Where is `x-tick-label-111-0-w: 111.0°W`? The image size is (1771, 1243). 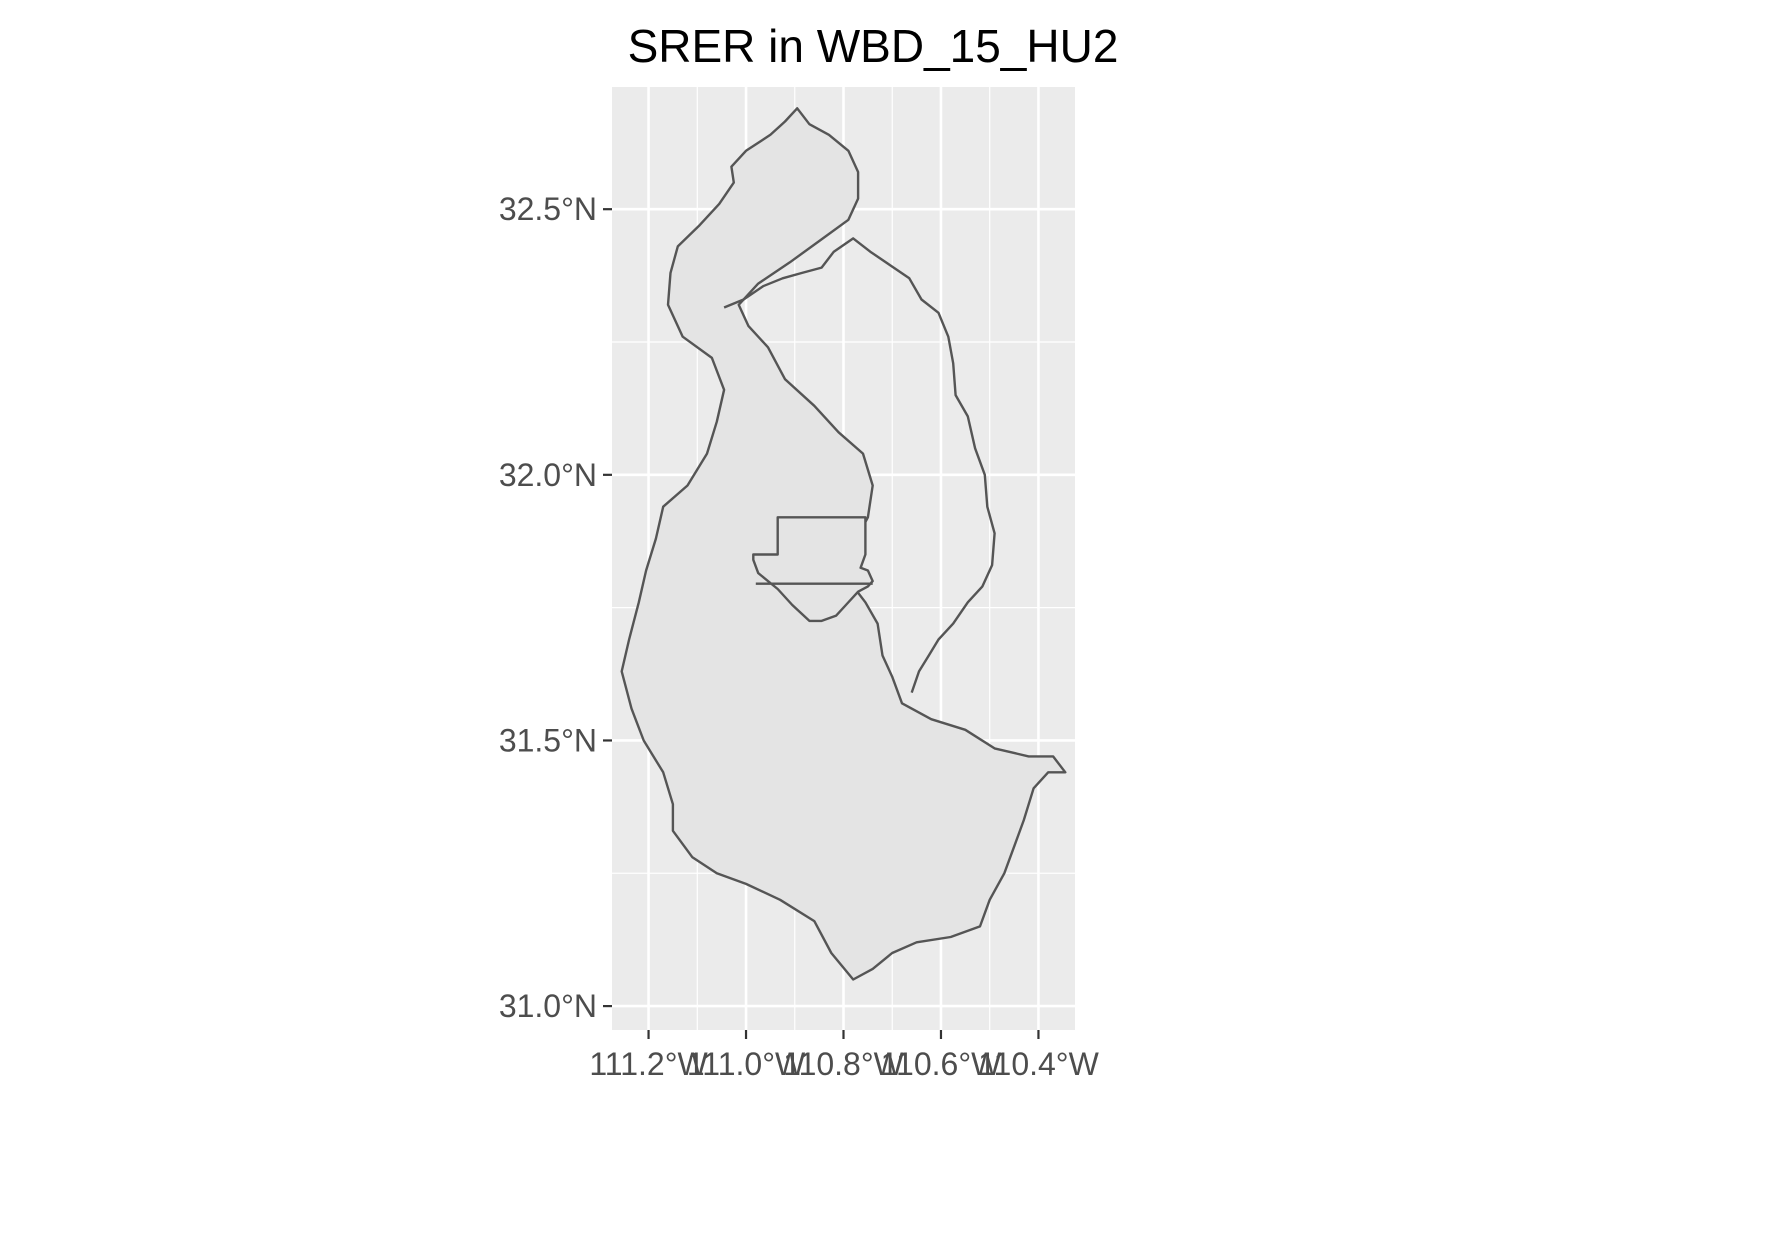
x-tick-label-111-0-w: 111.0°W is located at coordinates (746, 1064).